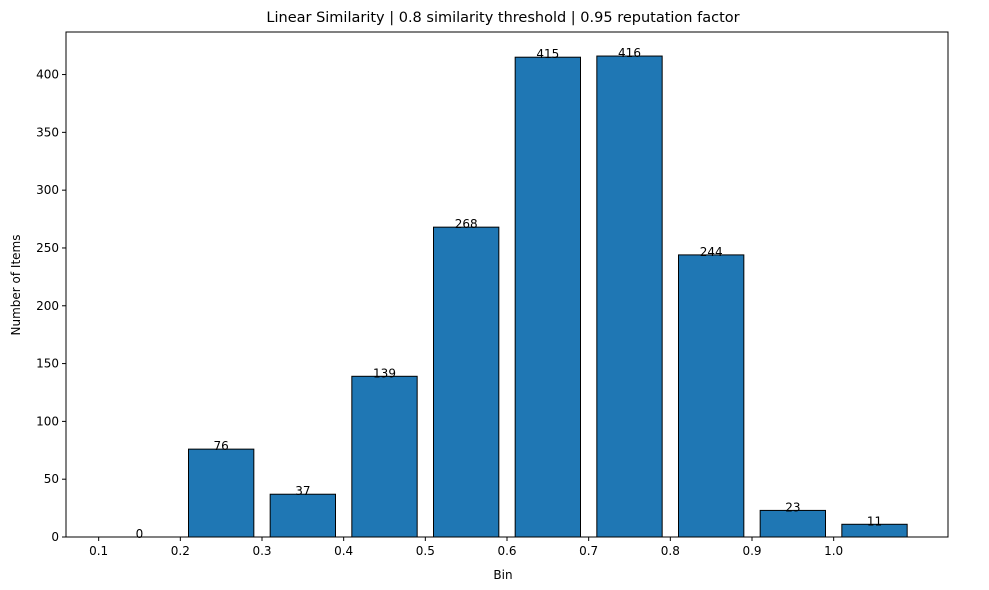  I want to click on y-tick-label: 100, so click(47, 421).